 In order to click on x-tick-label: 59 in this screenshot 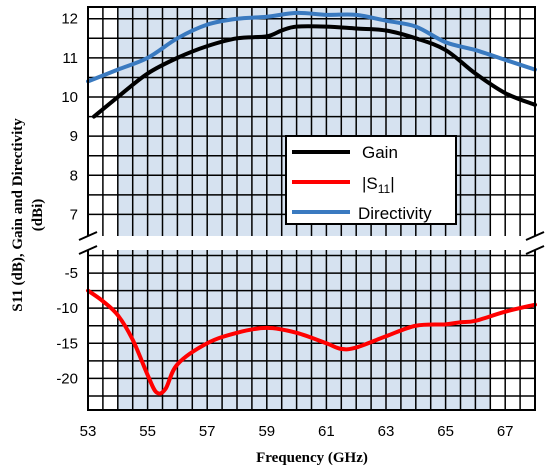, I will do `click(266, 431)`.